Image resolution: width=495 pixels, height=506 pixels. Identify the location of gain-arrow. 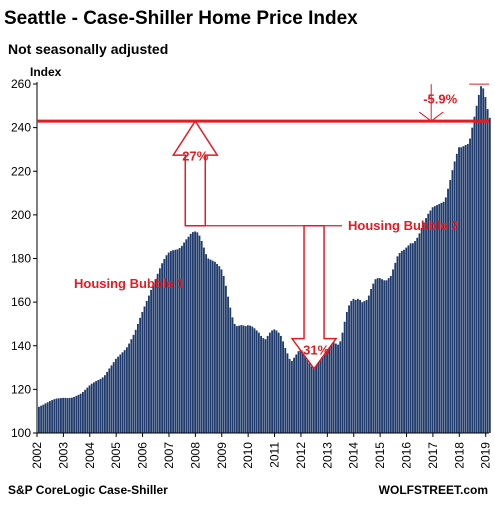
(195, 173).